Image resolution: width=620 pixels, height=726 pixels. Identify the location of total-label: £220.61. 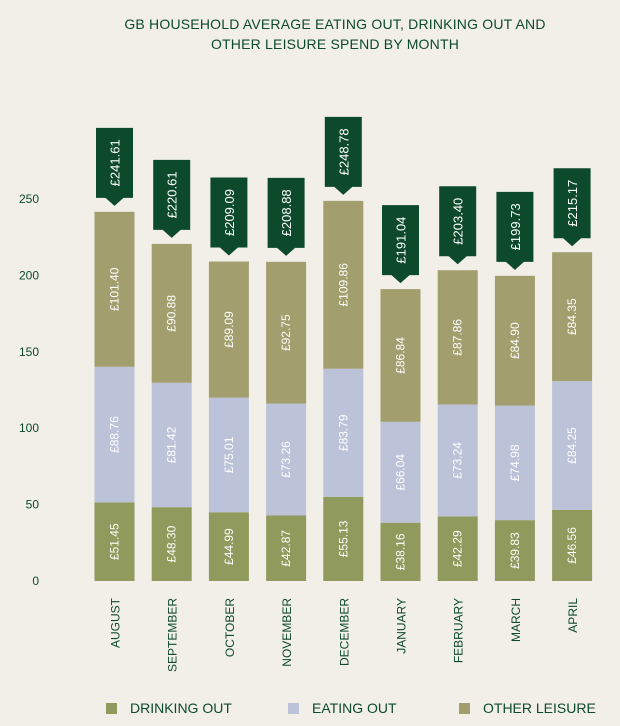
(172, 194).